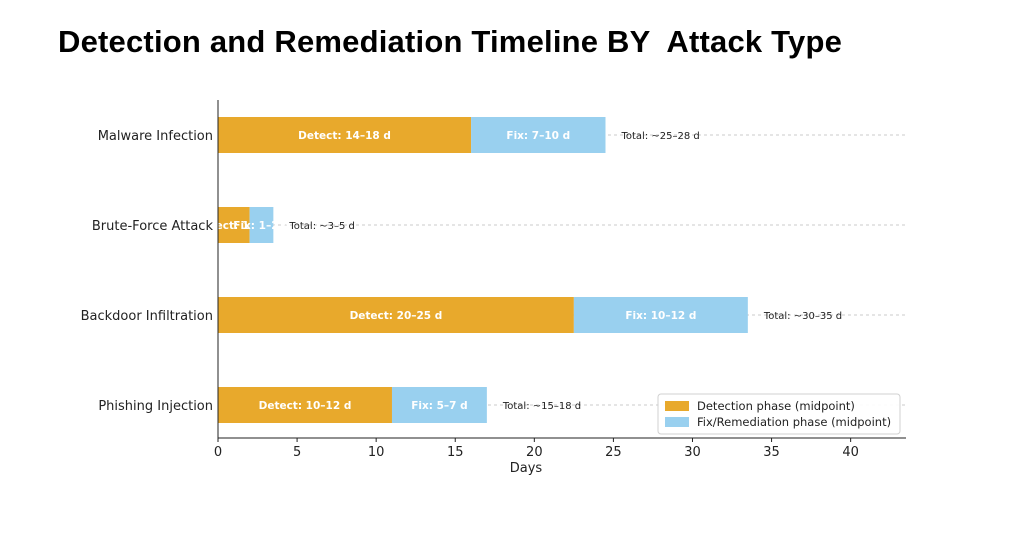  I want to click on category-label: Brute-Force Attack, so click(153, 226).